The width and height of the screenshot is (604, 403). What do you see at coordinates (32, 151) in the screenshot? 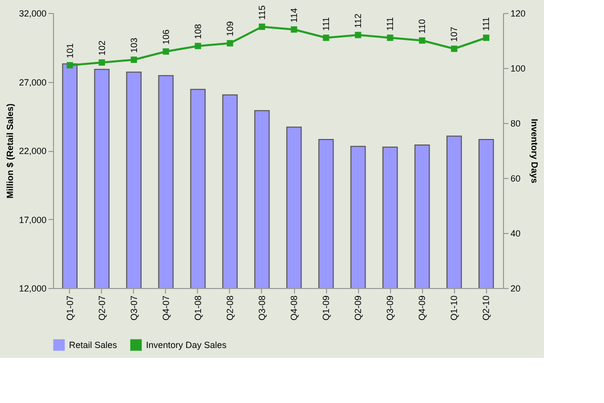
I see `y-tick-label: 22,000` at bounding box center [32, 151].